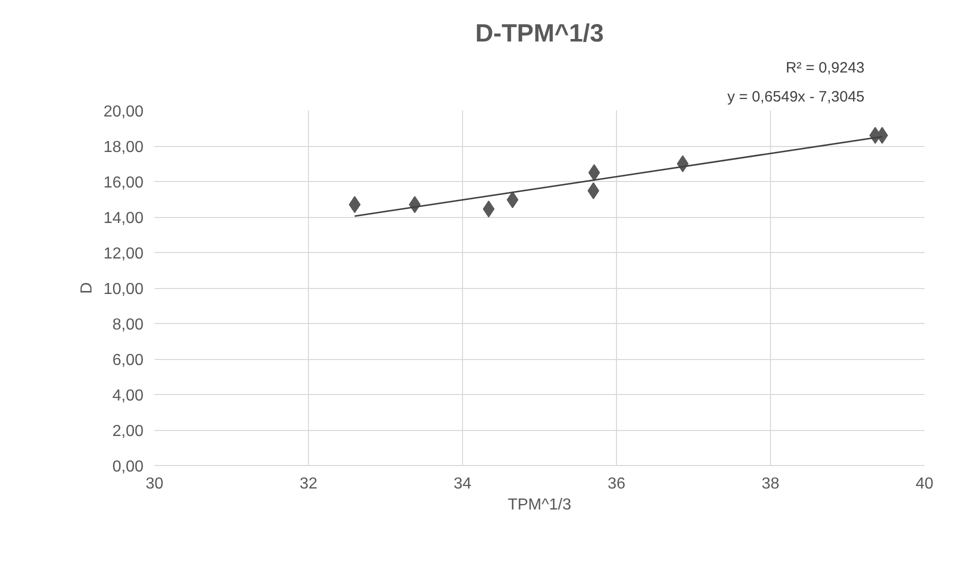 The height and width of the screenshot is (579, 956). What do you see at coordinates (128, 431) in the screenshot?
I see `y-tick-label: 2,00` at bounding box center [128, 431].